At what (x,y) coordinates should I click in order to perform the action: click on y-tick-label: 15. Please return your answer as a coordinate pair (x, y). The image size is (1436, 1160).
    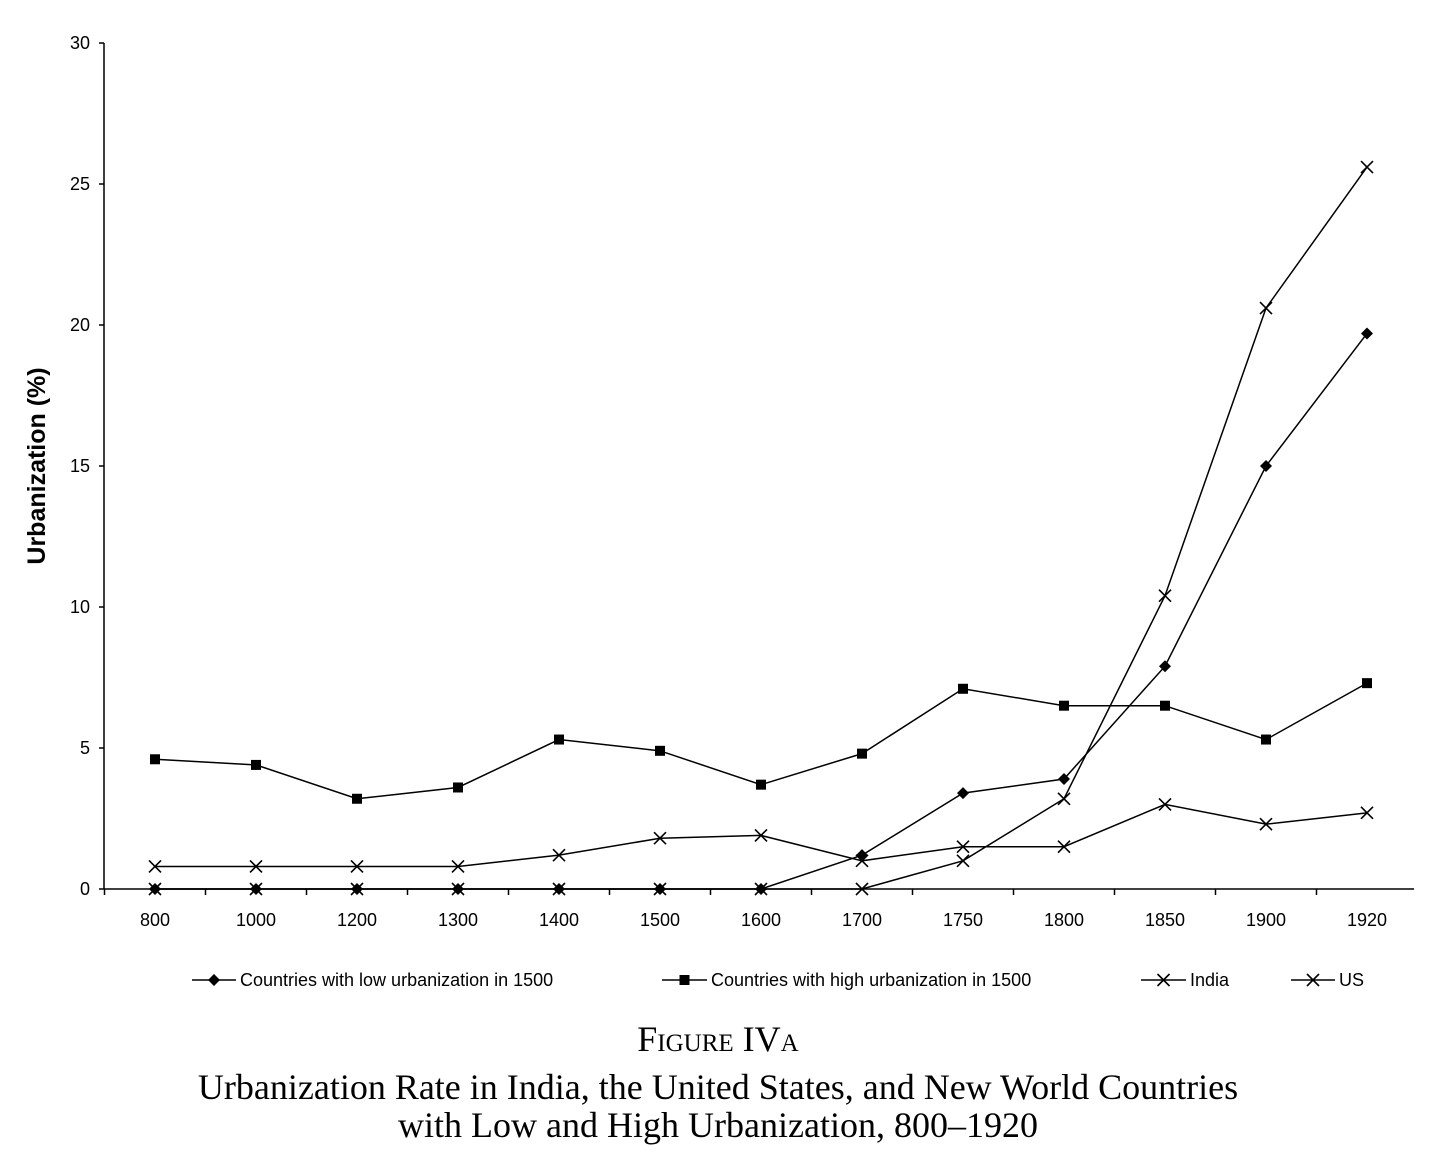
    Looking at the image, I should click on (80, 466).